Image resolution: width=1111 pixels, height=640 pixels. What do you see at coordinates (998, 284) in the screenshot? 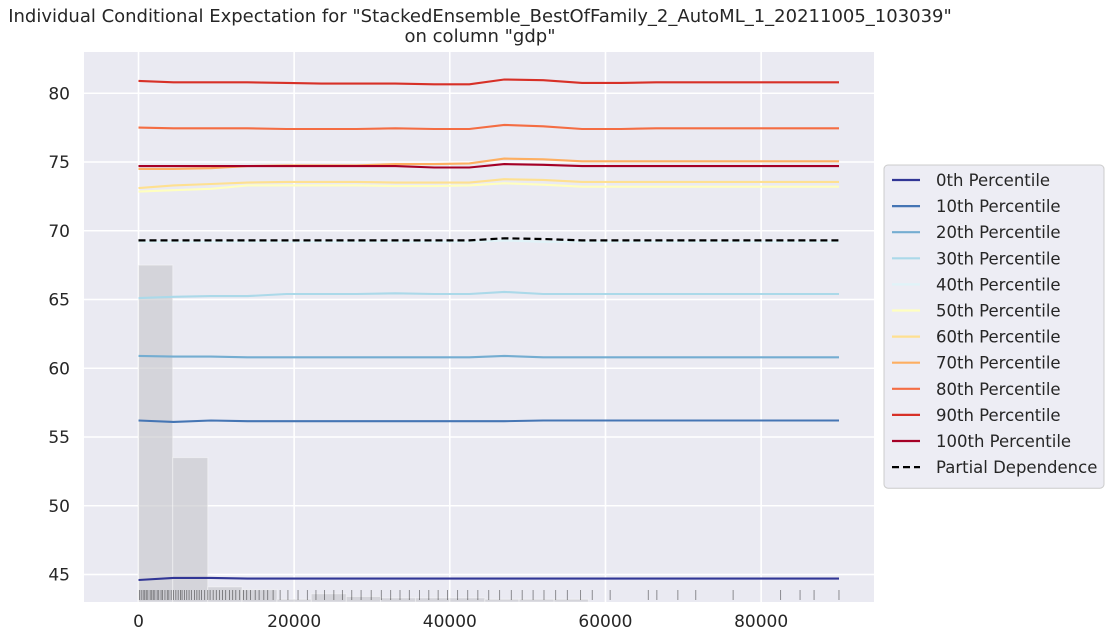
I see `legend-label: 40th Percentile` at bounding box center [998, 284].